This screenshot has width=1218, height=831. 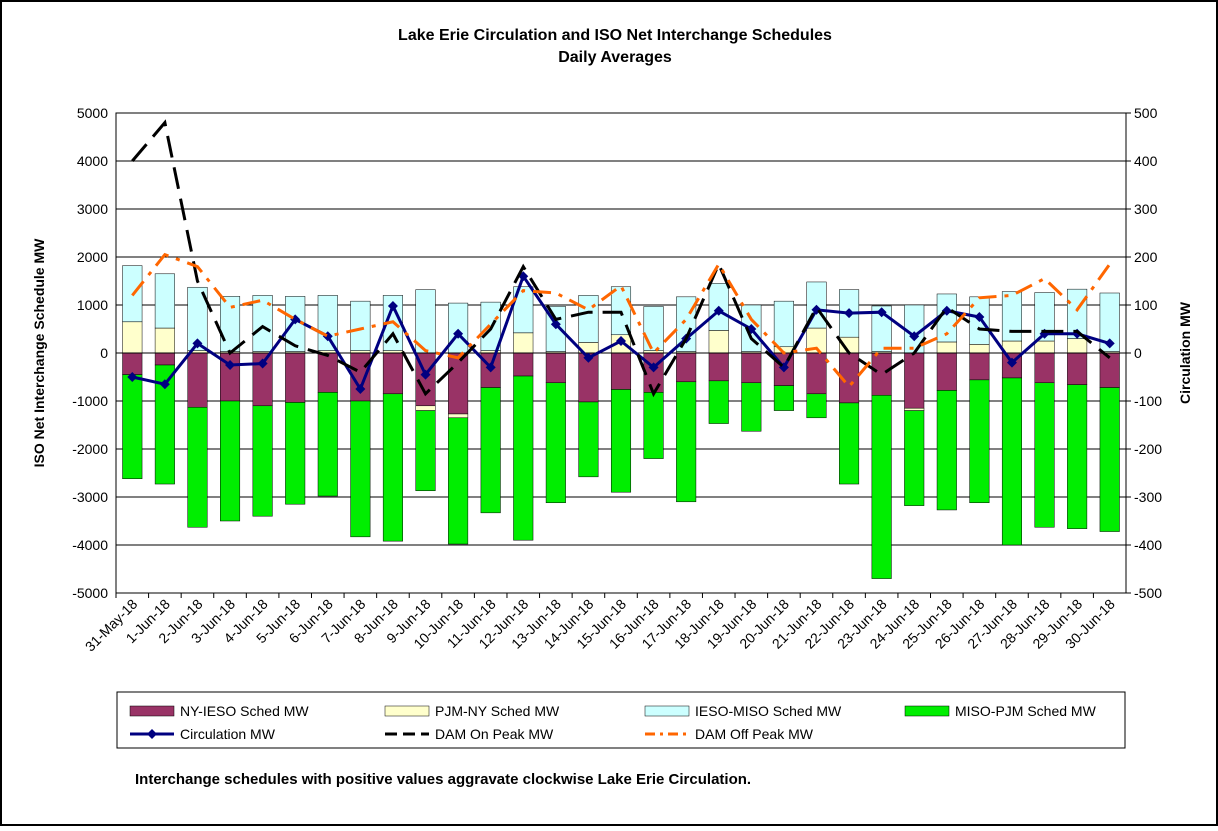 I want to click on legend-label: Circulation MW, so click(x=228, y=734).